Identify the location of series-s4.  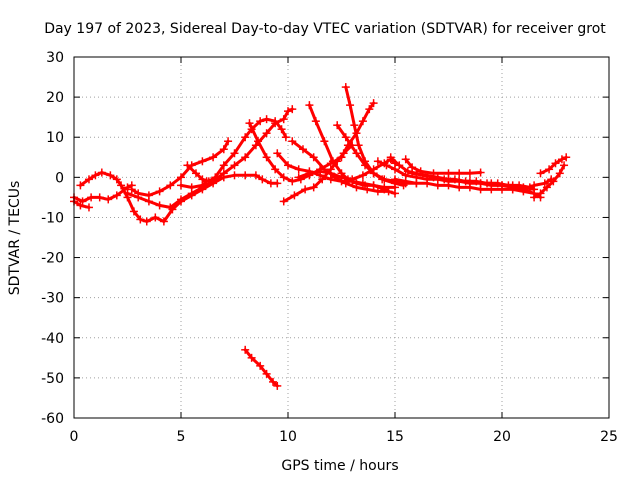
(180, 168).